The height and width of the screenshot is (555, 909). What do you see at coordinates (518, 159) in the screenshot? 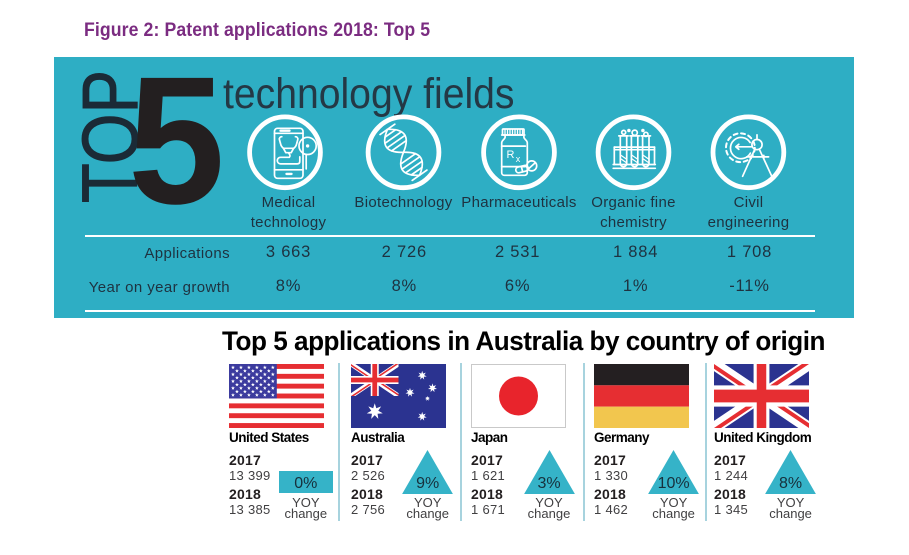
I see `svg-text: x` at bounding box center [518, 159].